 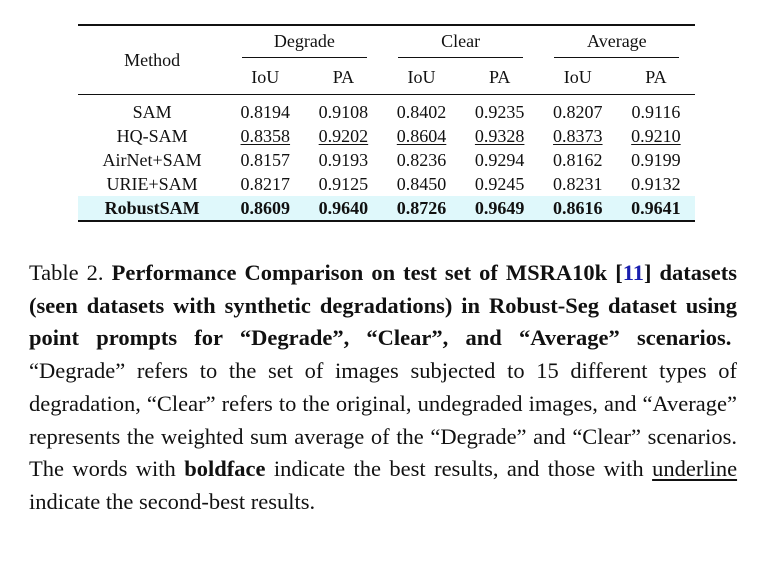 I want to click on value-text: 0.9125, so click(x=343, y=184).